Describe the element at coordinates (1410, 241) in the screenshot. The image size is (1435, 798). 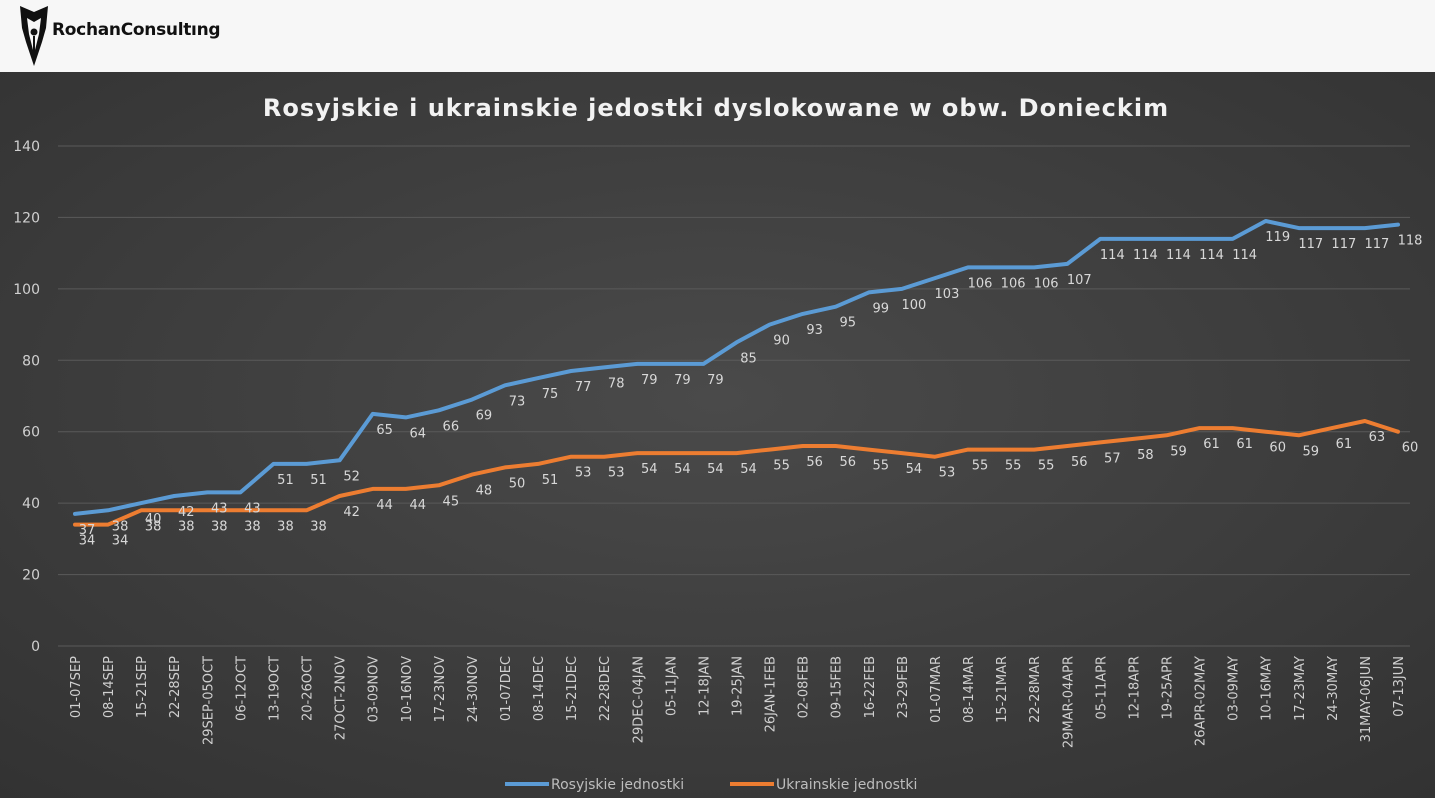
I see `data-label: 118` at that location.